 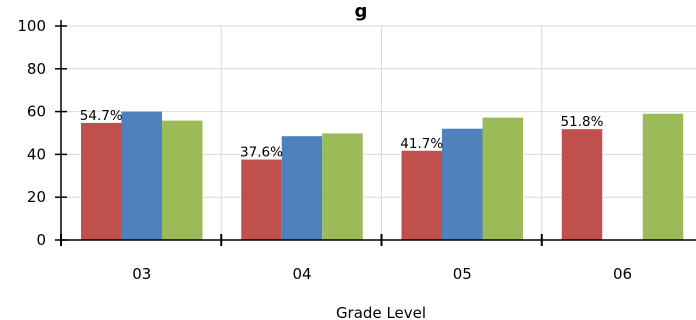 What do you see at coordinates (31, 26) in the screenshot?
I see `y-tick-label: 100` at bounding box center [31, 26].